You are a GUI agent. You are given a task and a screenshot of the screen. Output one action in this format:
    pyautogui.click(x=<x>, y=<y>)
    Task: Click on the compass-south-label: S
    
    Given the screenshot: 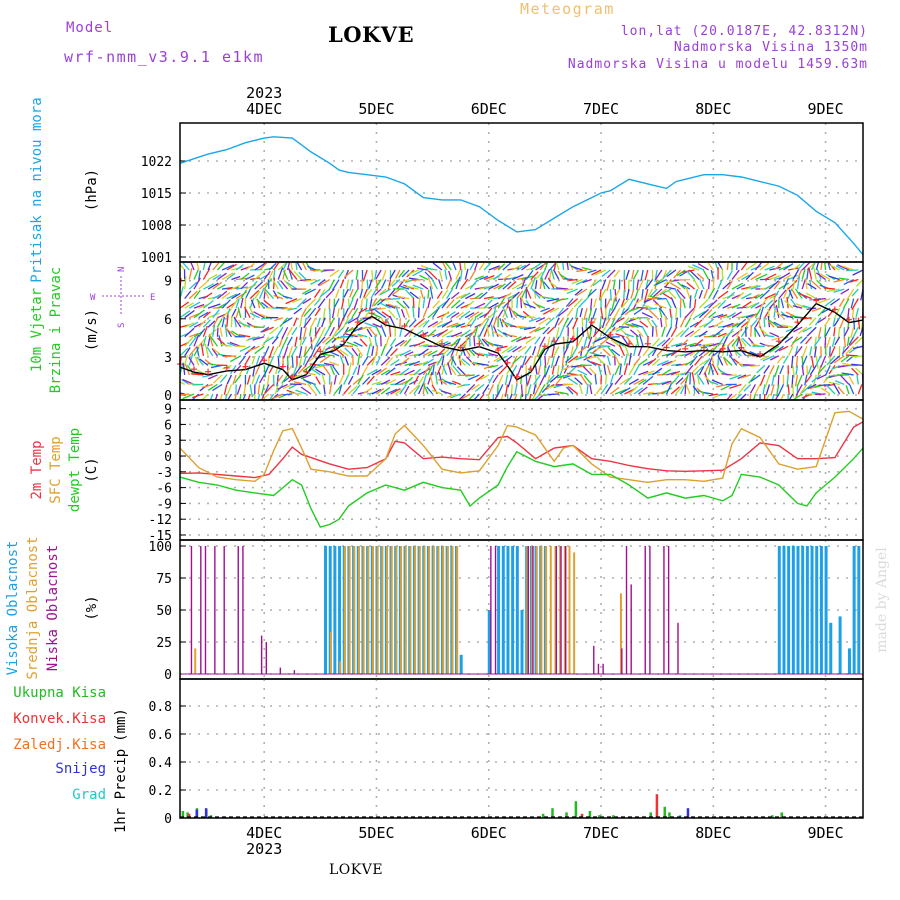 What is the action you would take?
    pyautogui.click(x=122, y=325)
    